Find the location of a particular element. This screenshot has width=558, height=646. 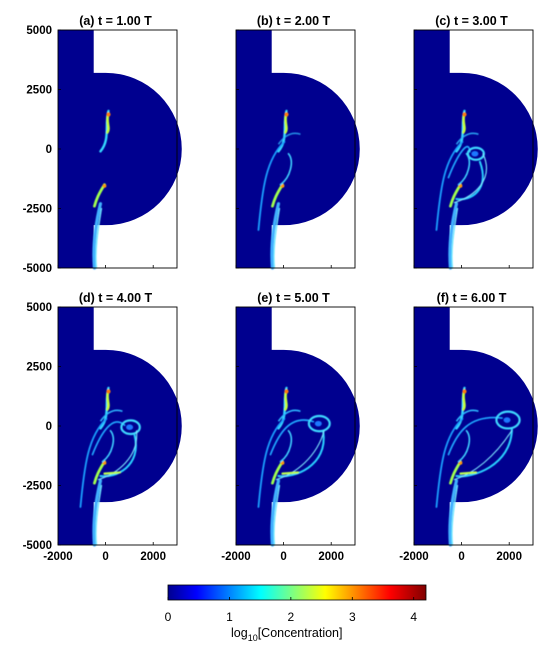

colorbar: 0 1 2 3 4 log10[Concentration] is located at coordinates (296, 613).